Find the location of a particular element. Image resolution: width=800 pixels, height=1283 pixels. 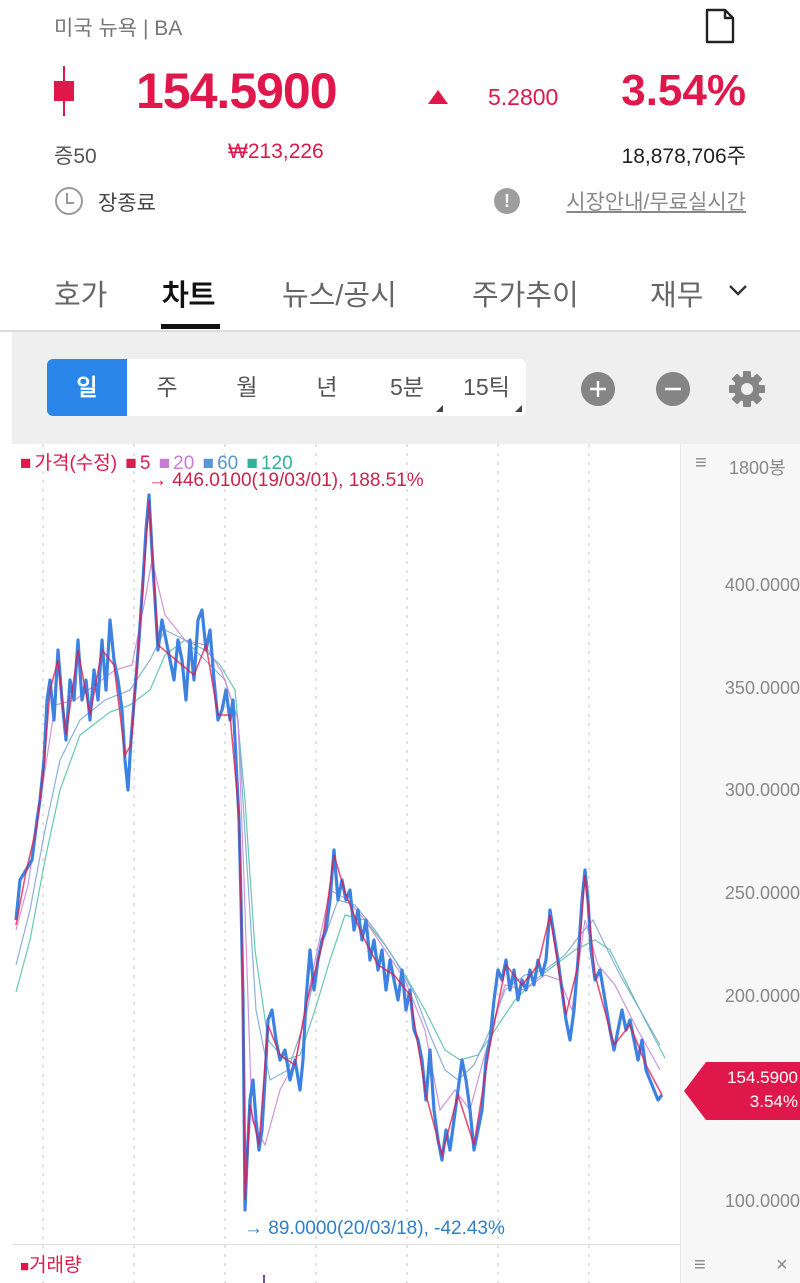

bars-count: 1800봉 is located at coordinates (757, 468).